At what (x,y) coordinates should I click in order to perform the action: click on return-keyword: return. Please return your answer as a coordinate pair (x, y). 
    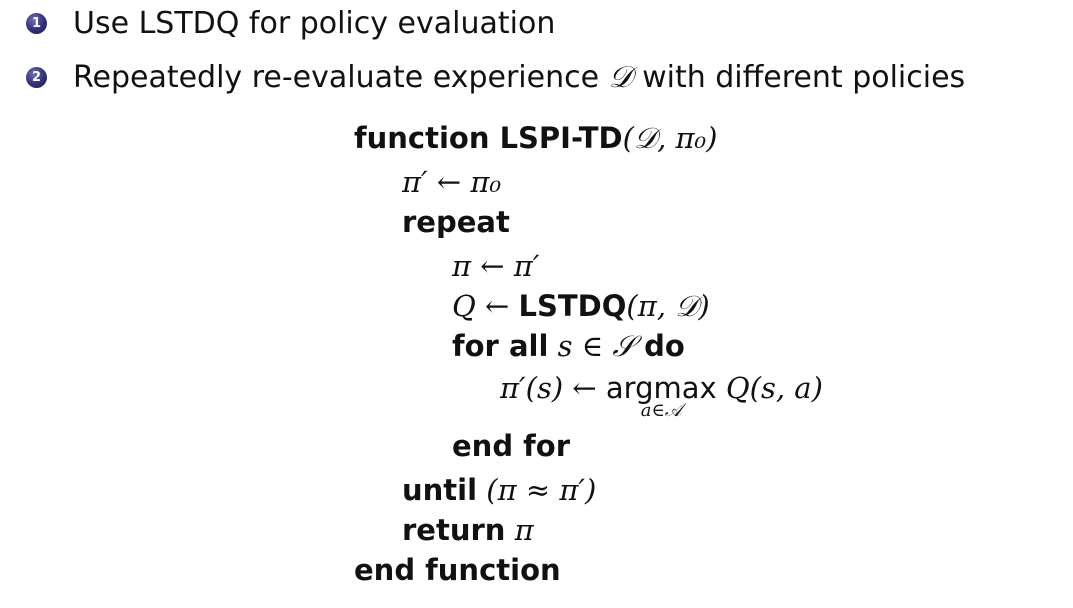
    Looking at the image, I should click on (454, 530).